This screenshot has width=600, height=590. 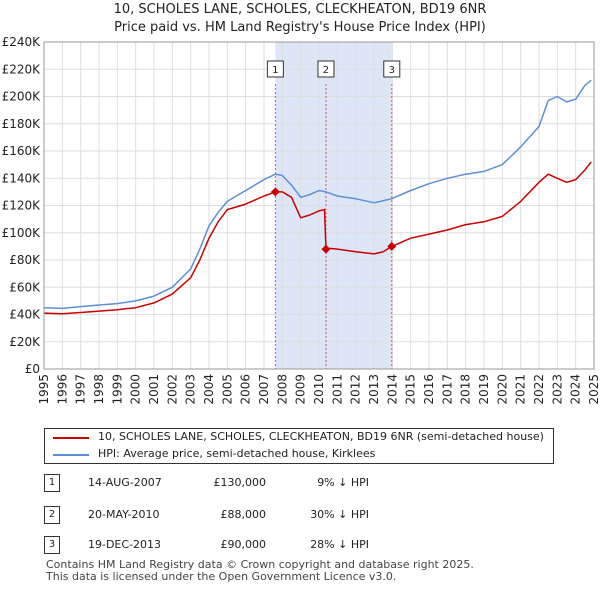 What do you see at coordinates (52, 483) in the screenshot?
I see `transaction-number: 1` at bounding box center [52, 483].